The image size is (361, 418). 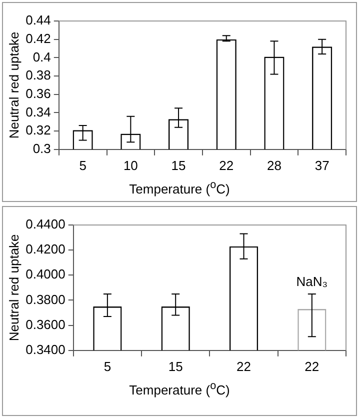 I want to click on y-tick-label: 0.36, so click(x=38, y=93).